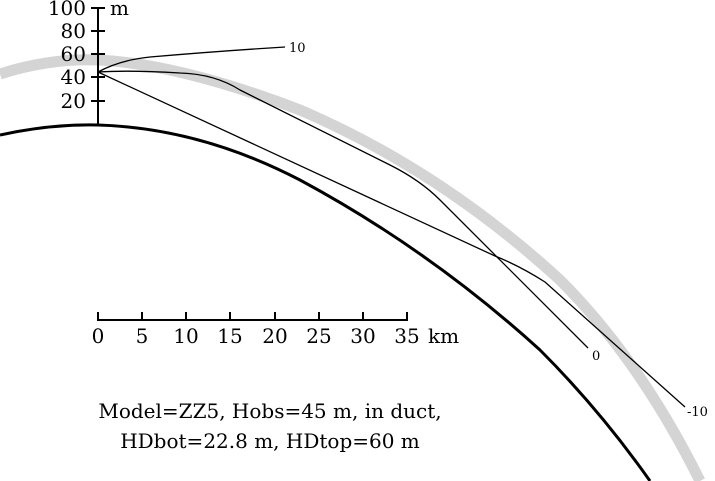 This screenshot has height=481, width=715. Describe the element at coordinates (142, 336) in the screenshot. I see `h-tick-label: 5` at that location.